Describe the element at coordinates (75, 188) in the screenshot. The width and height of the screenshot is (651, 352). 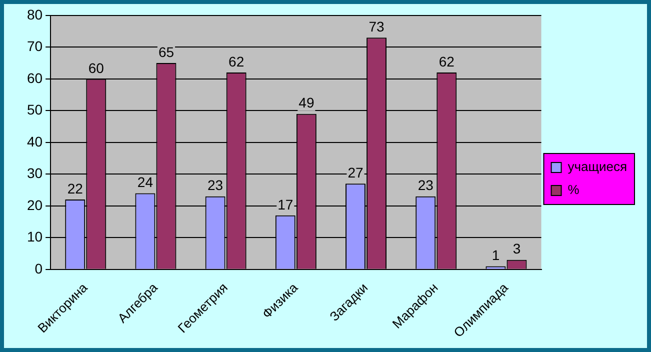
I see `data-label: 22` at that location.